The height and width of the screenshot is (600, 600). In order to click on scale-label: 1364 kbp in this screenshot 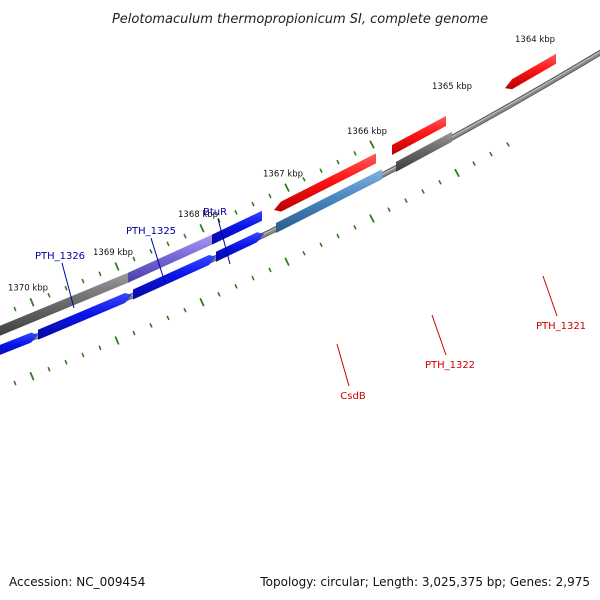, I will do `click(535, 40)`.